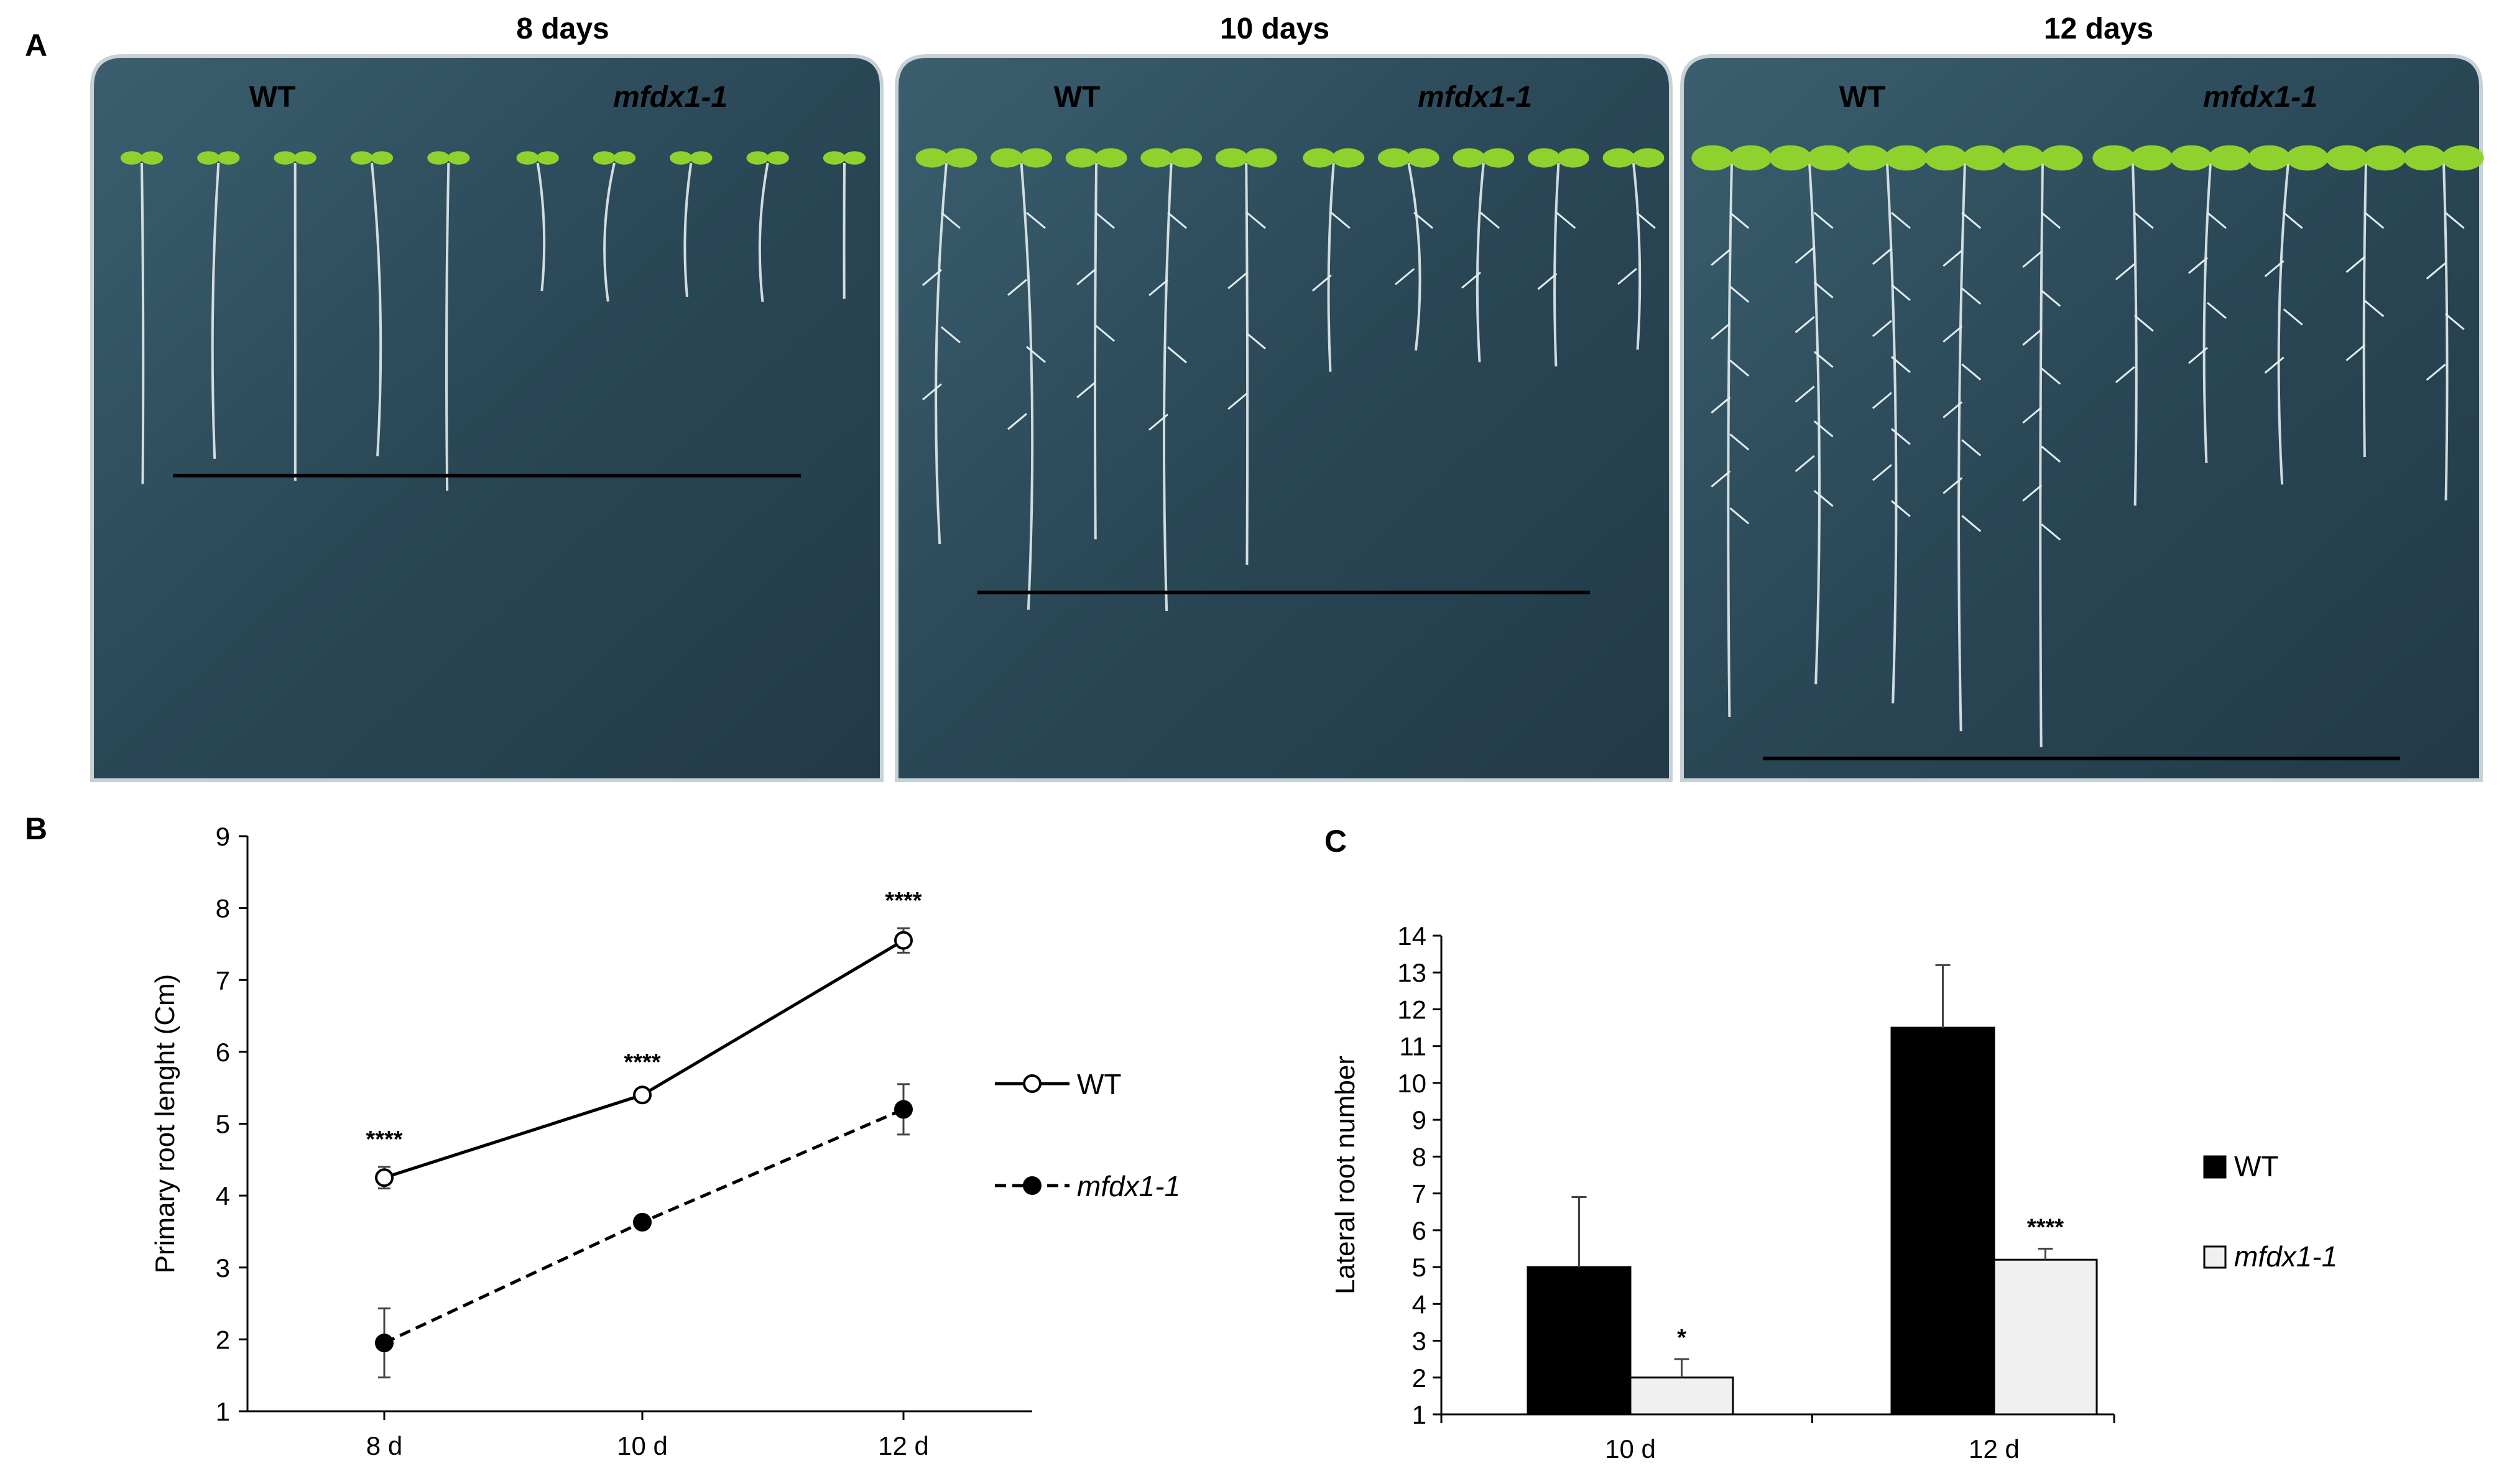 The width and height of the screenshot is (2504, 1484). Describe the element at coordinates (1335, 841) in the screenshot. I see `panel-c-letter: C` at that location.